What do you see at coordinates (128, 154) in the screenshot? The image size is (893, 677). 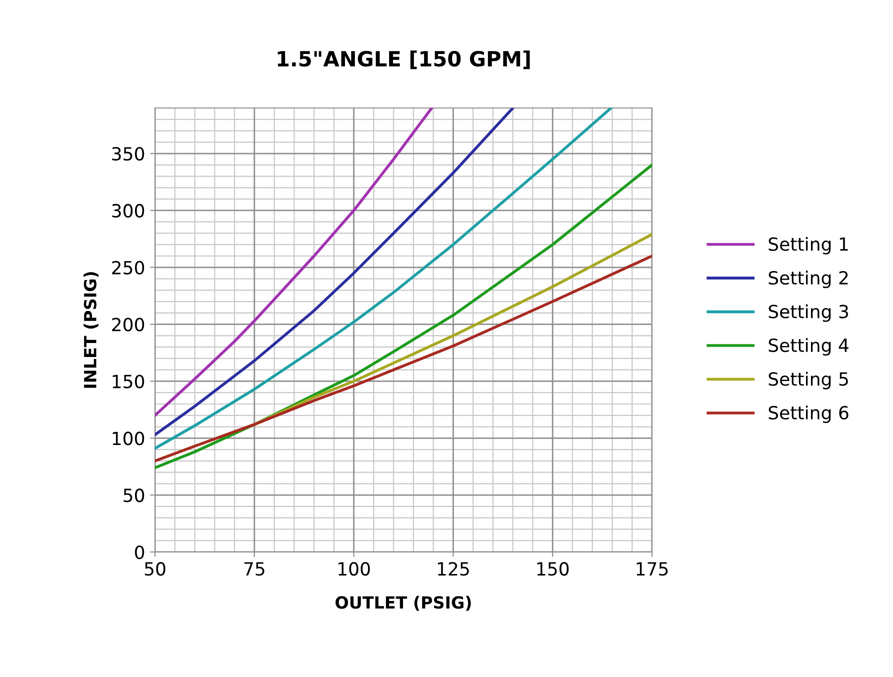 I see `y-tick-label: 350` at bounding box center [128, 154].